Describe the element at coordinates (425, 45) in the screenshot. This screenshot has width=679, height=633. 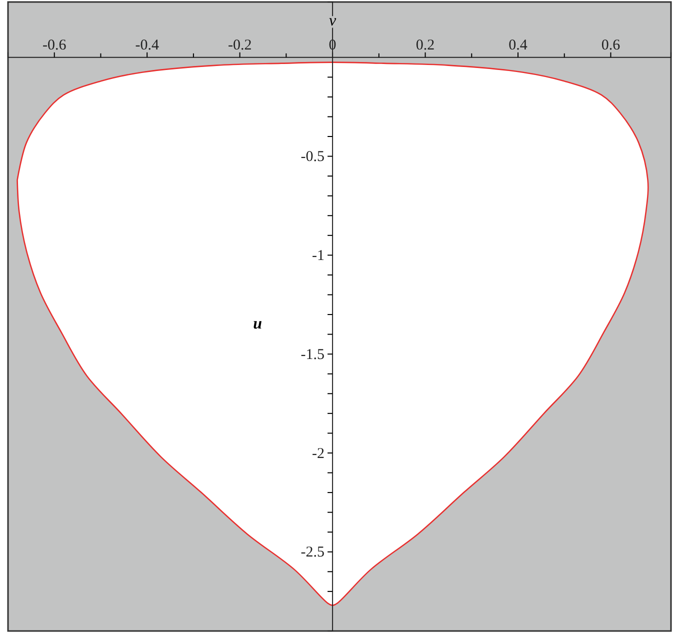
I see `x-tick-label: 0.2` at that location.